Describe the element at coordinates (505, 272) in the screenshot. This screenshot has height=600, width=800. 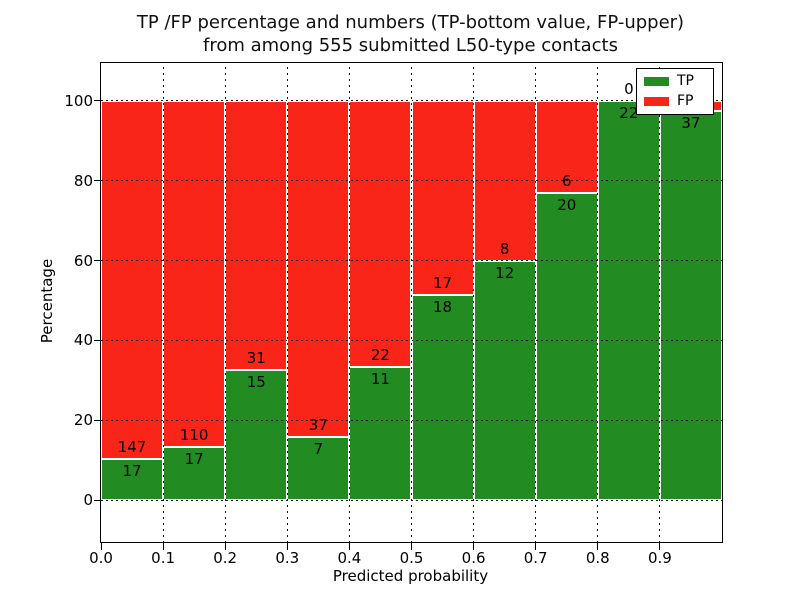
I see `tp-count-label: 12` at that location.